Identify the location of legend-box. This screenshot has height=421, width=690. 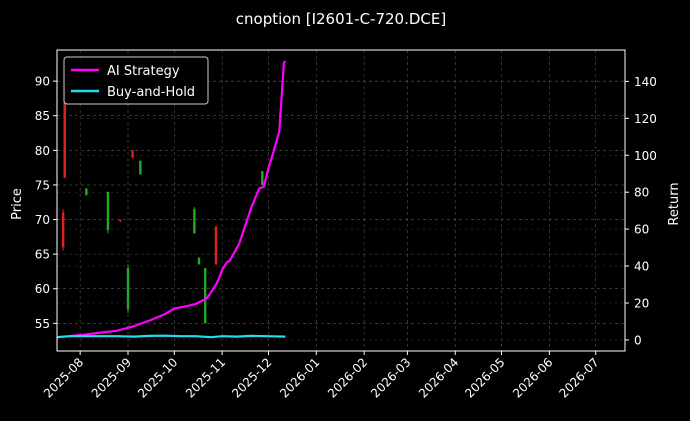
(136, 80).